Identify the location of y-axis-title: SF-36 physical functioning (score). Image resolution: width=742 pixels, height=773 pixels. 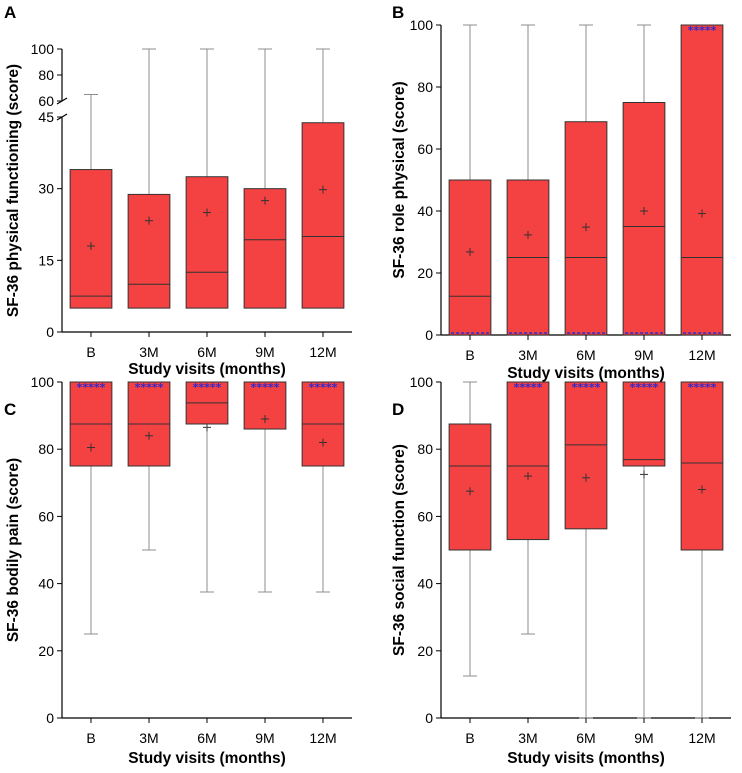
(13, 190).